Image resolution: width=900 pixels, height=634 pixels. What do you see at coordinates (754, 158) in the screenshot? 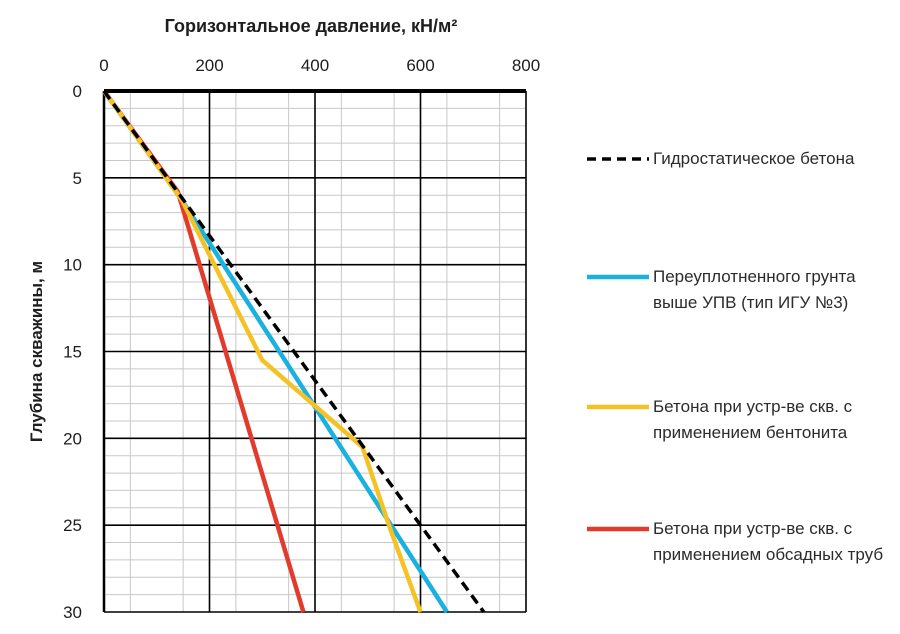
I see `legend-label: Гидростатическое бетона` at bounding box center [754, 158].